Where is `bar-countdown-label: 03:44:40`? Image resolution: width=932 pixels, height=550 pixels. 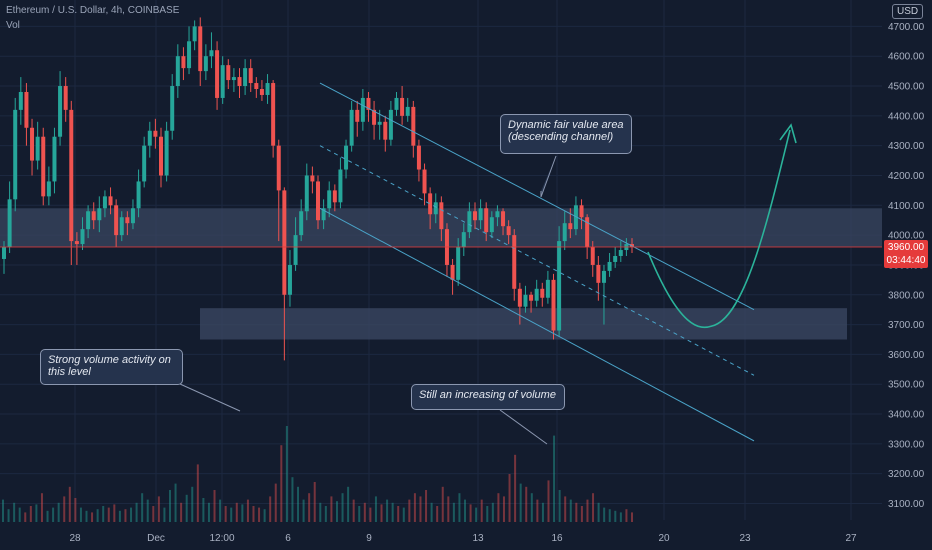
bar-countdown-label: 03:44:40 is located at coordinates (906, 260).